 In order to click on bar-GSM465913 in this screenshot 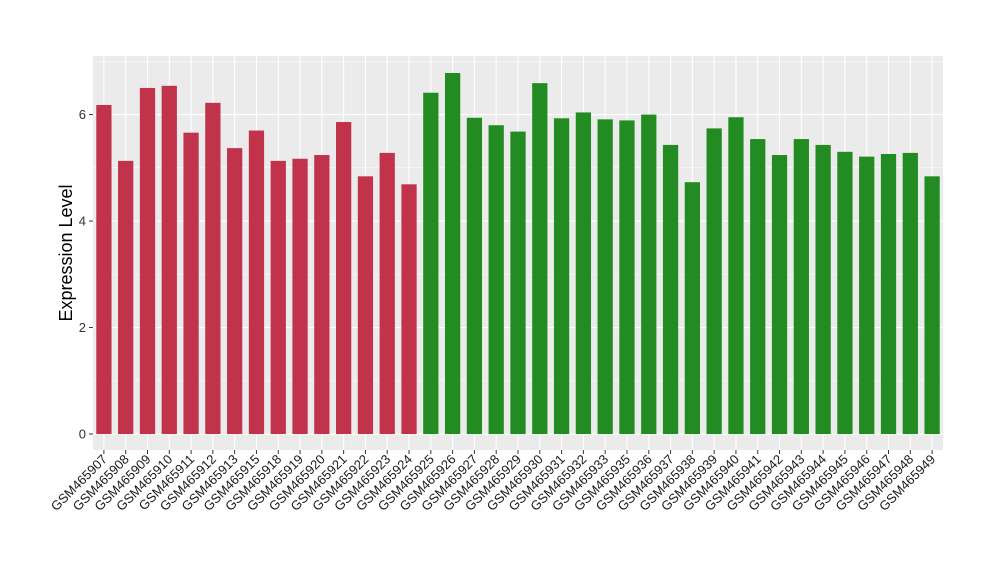, I will do `click(235, 291)`.